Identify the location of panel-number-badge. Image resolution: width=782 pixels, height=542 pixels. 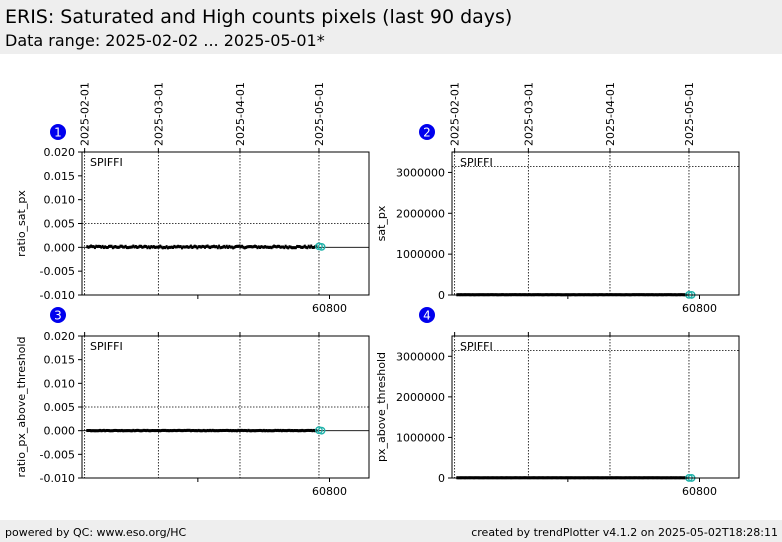
(427, 315).